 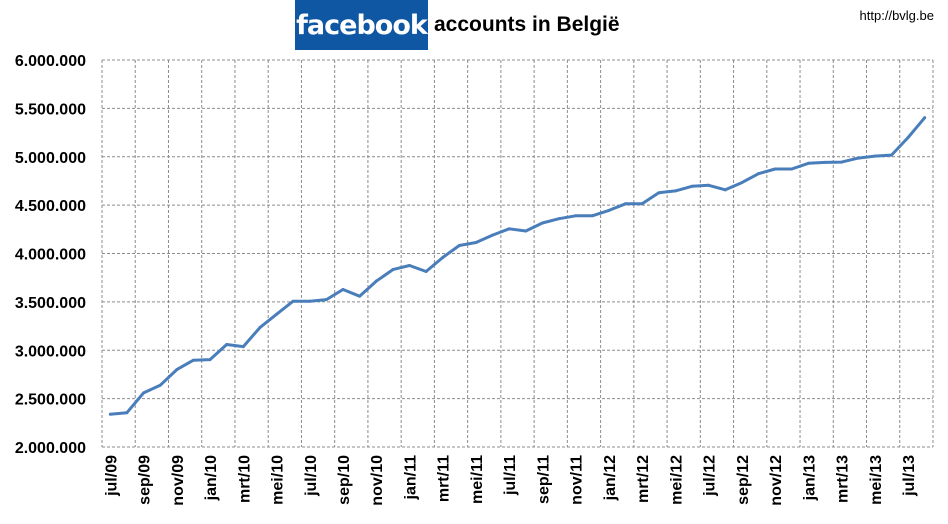 What do you see at coordinates (50, 206) in the screenshot?
I see `y-tick-label: 4.500.000` at bounding box center [50, 206].